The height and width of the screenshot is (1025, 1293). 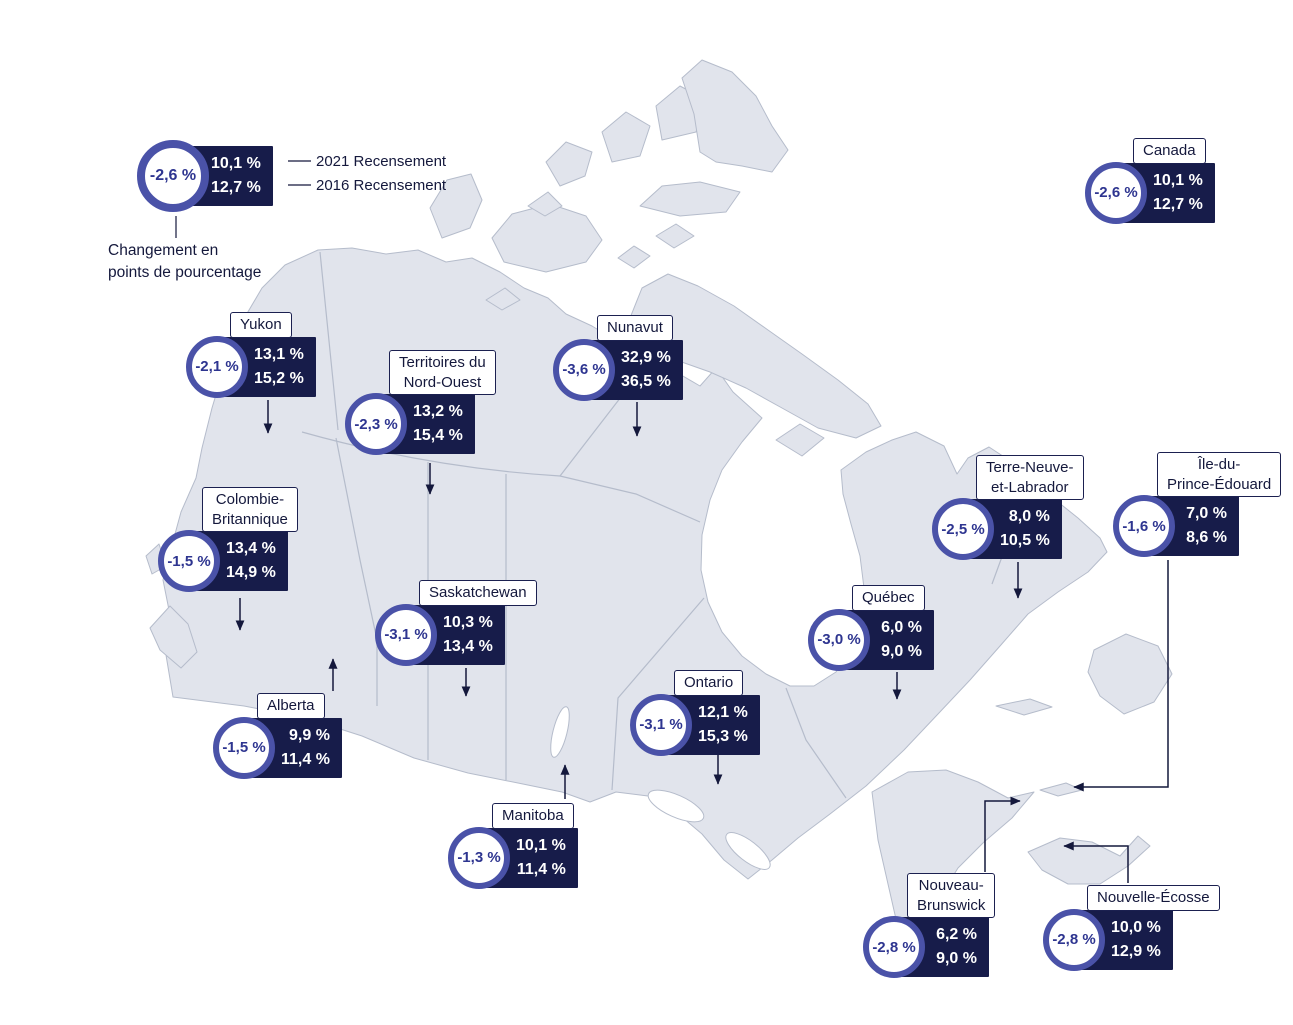 I want to click on victoria-island, so click(x=547, y=238).